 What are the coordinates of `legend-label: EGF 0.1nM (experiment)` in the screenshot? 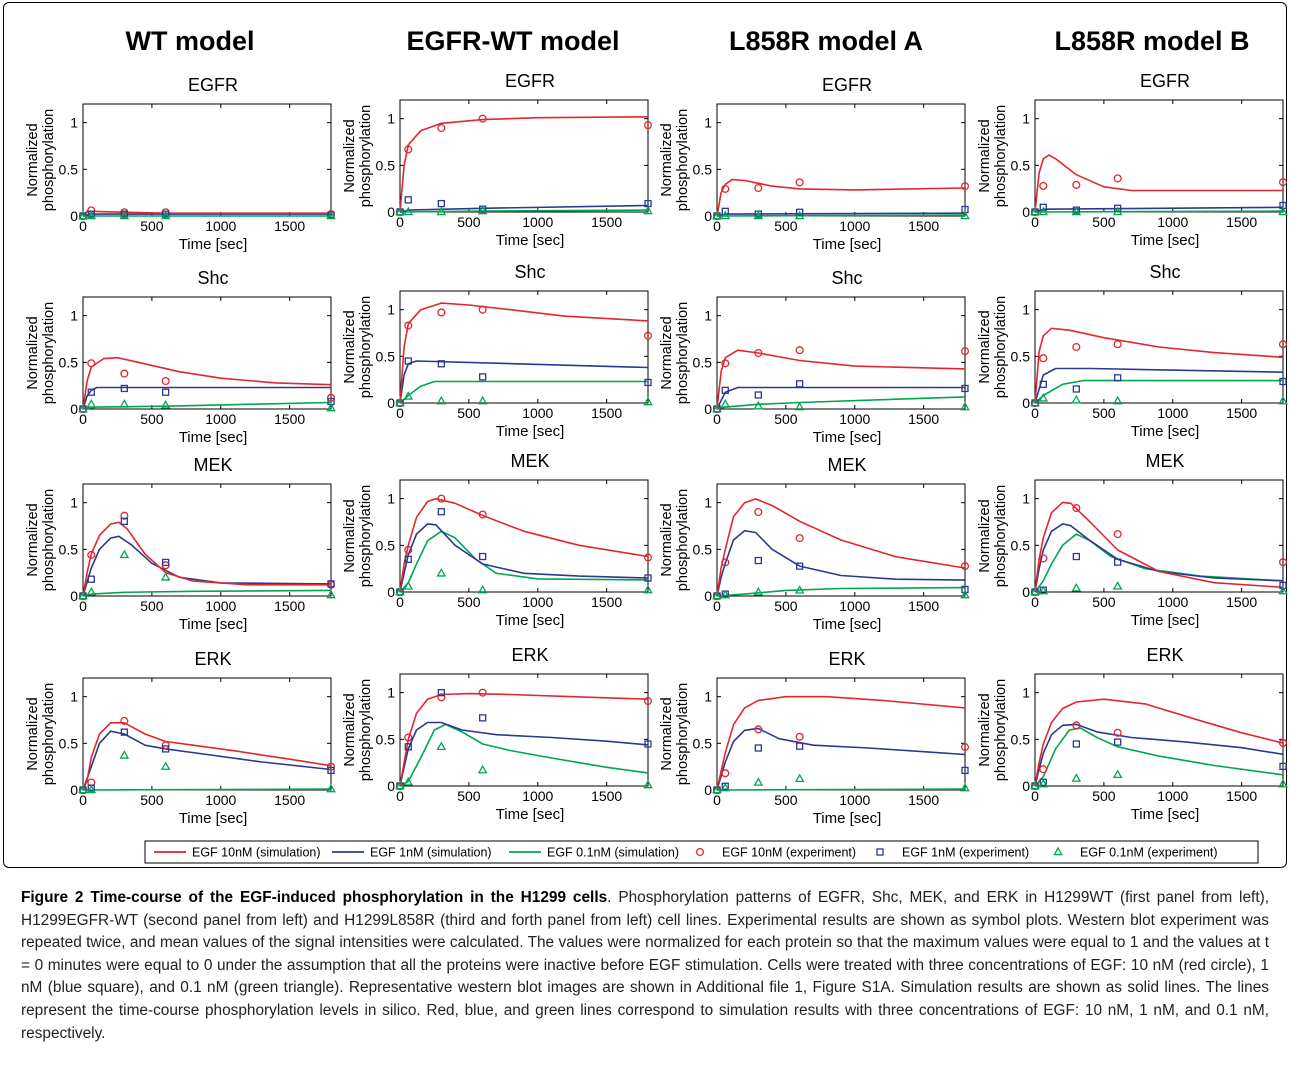 It's located at (1149, 853).